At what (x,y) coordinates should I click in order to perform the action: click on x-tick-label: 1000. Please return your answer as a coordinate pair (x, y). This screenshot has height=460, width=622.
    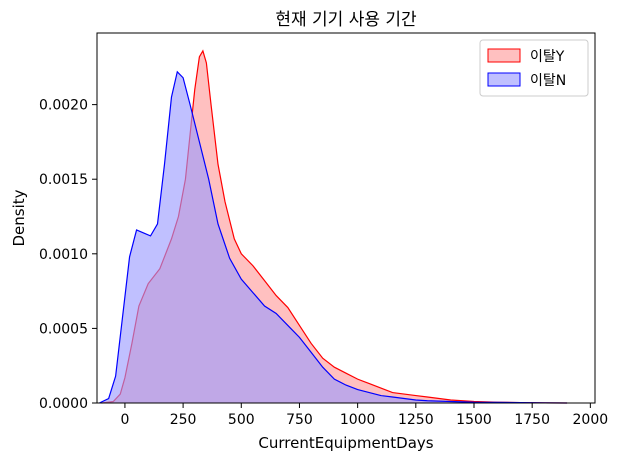
    Looking at the image, I should click on (358, 420).